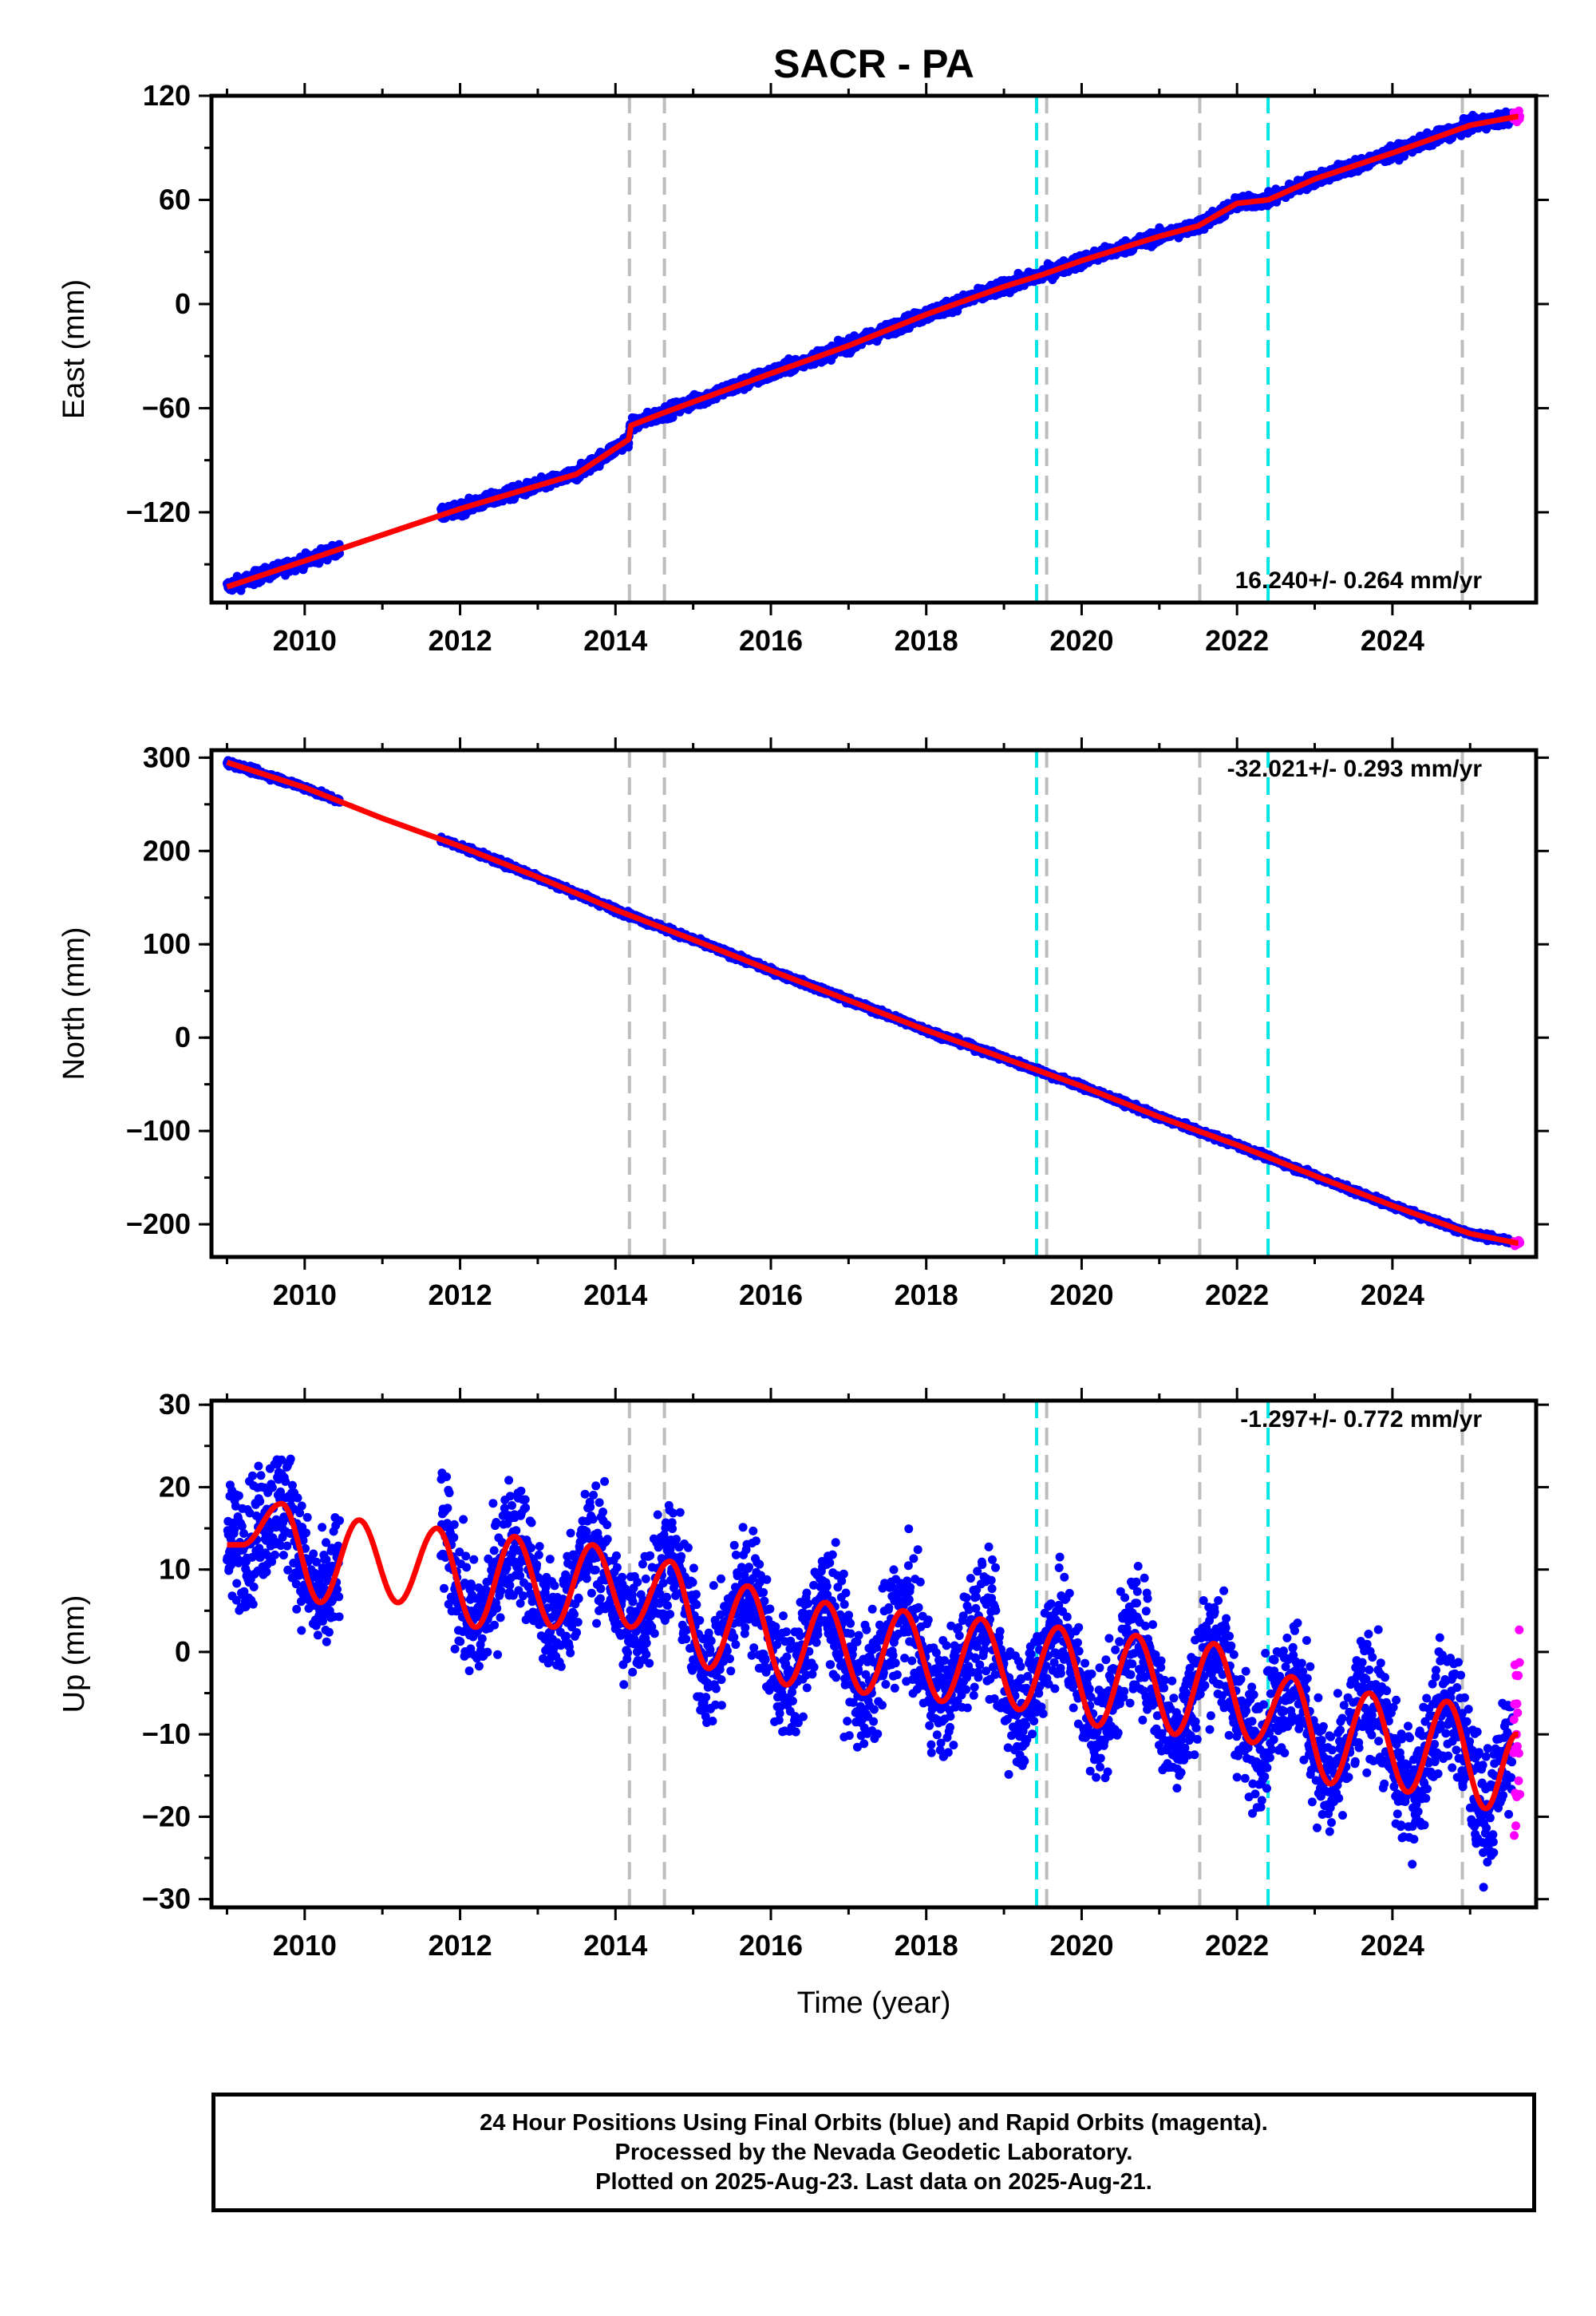  What do you see at coordinates (771, 640) in the screenshot?
I see `x-tick-label: 2016` at bounding box center [771, 640].